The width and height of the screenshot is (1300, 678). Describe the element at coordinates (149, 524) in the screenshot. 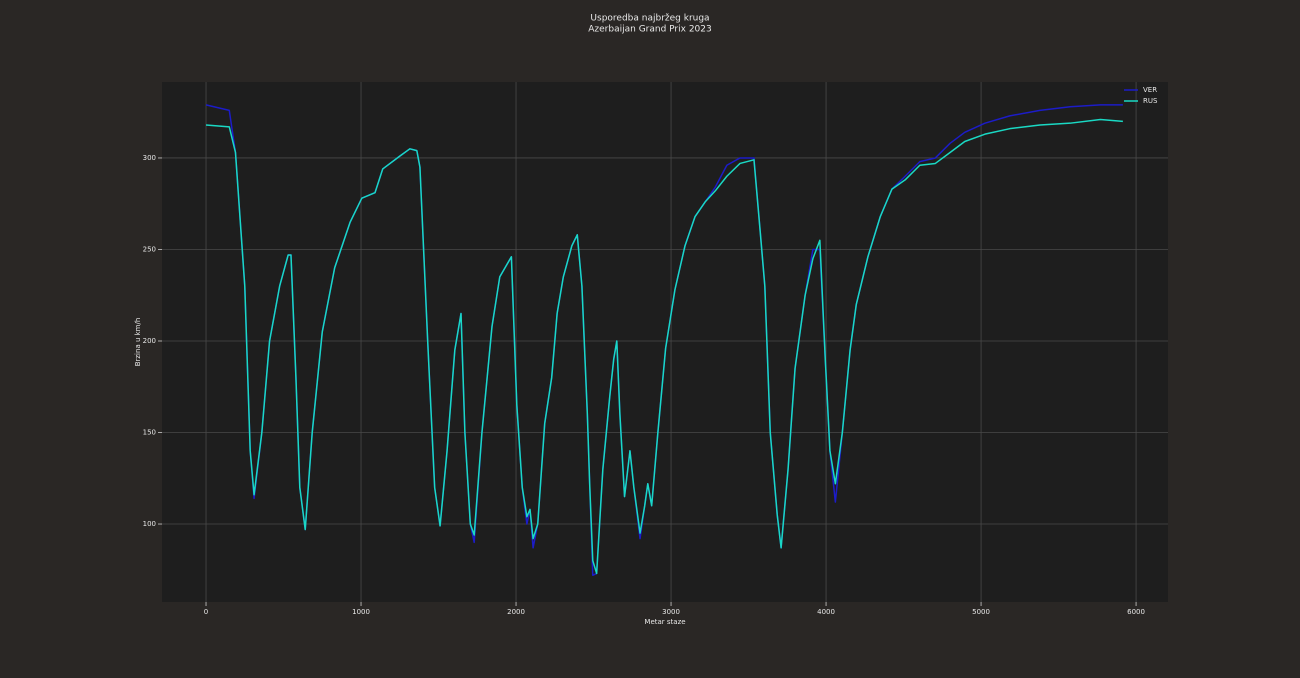

I see `y-tick-label: 100` at that location.